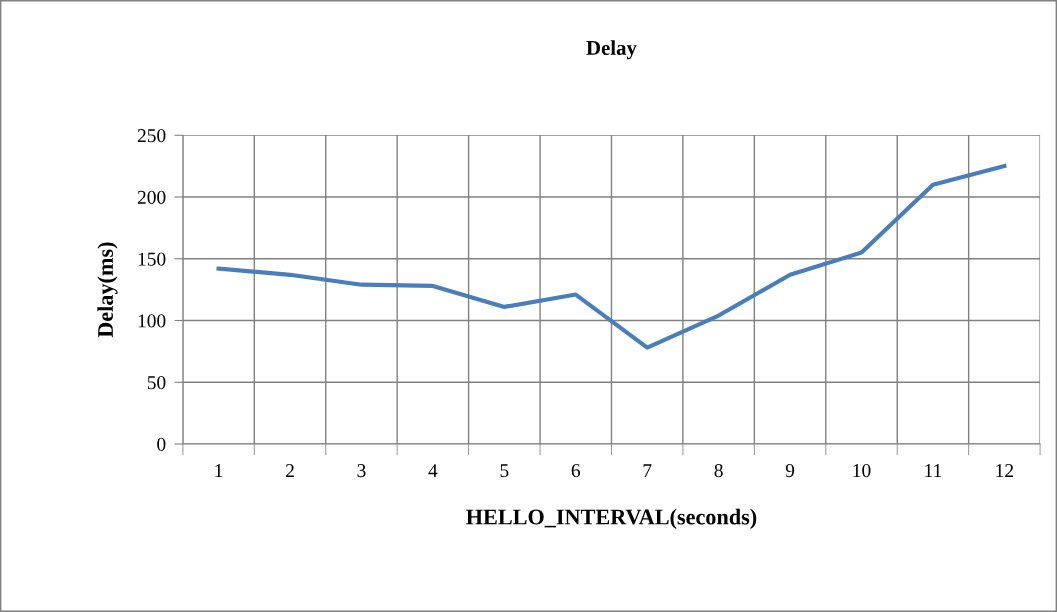 This screenshot has height=612, width=1057. I want to click on x-tick-label: 7, so click(647, 470).